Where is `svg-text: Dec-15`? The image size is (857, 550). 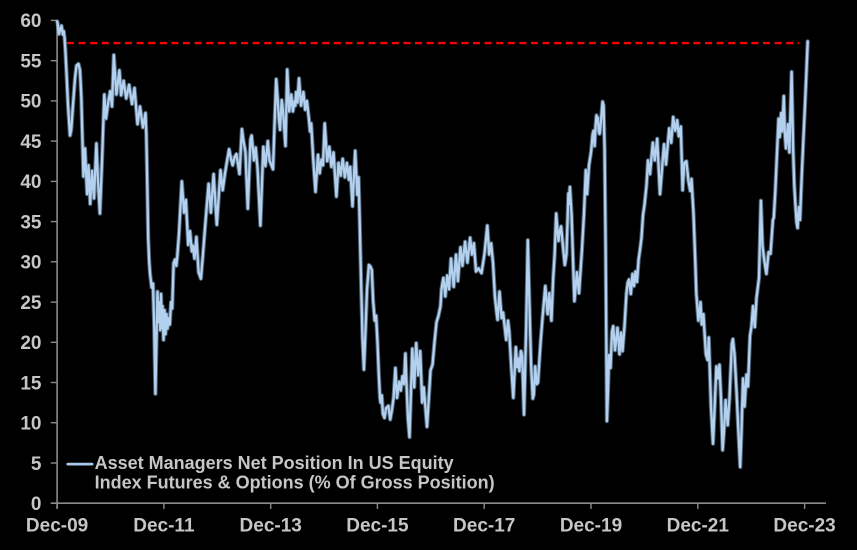 svg-text: Dec-15 is located at coordinates (377, 526).